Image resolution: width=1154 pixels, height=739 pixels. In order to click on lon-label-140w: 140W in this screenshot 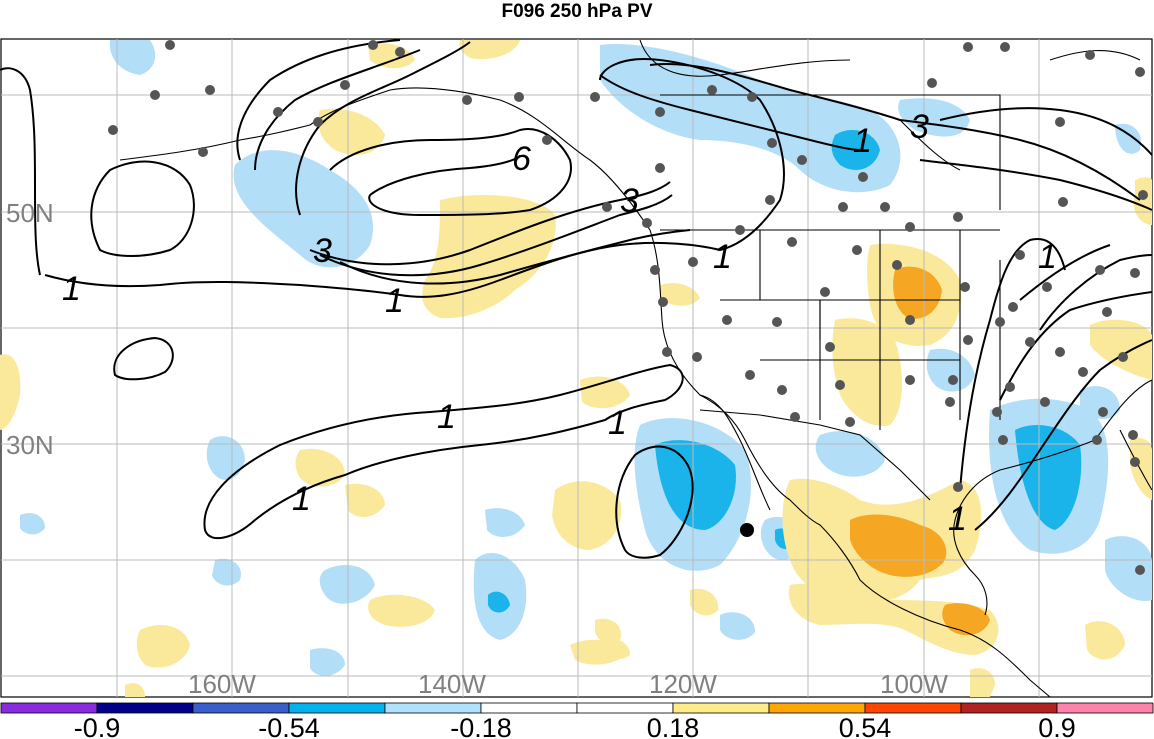, I will do `click(452, 684)`.